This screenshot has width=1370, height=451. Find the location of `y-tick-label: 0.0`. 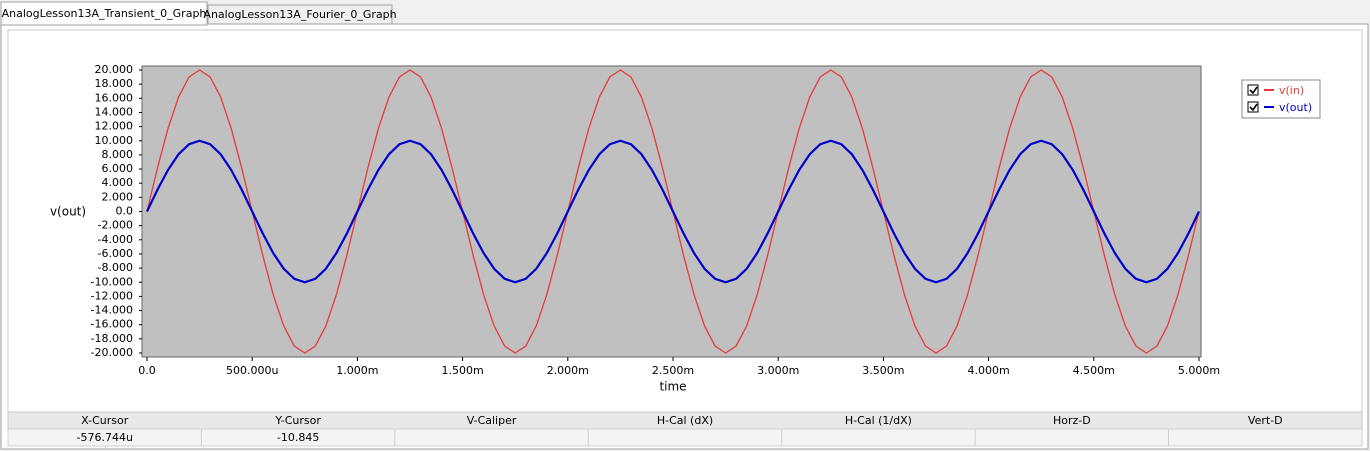

y-tick-label: 0.0 is located at coordinates (125, 211).